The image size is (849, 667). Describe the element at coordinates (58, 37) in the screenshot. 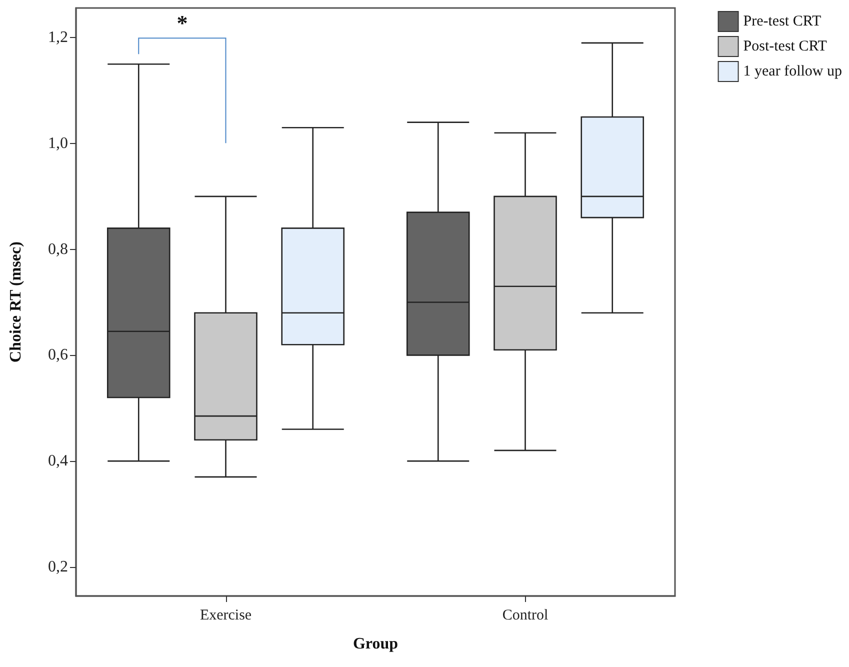

I see `y-tick-label: 1,2` at that location.